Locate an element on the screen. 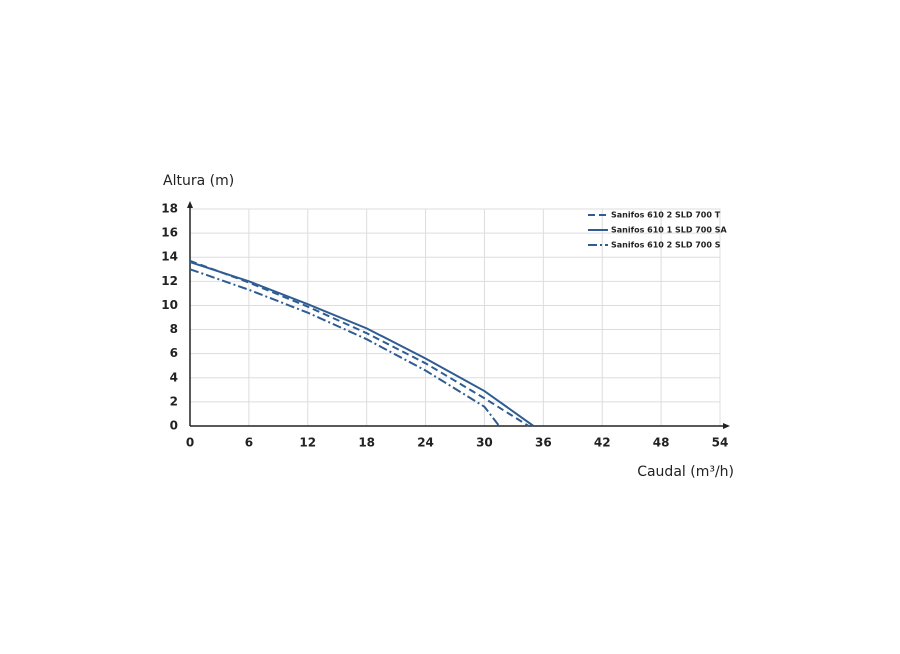 The image size is (900, 654). y-tick-label: 6 is located at coordinates (174, 353).